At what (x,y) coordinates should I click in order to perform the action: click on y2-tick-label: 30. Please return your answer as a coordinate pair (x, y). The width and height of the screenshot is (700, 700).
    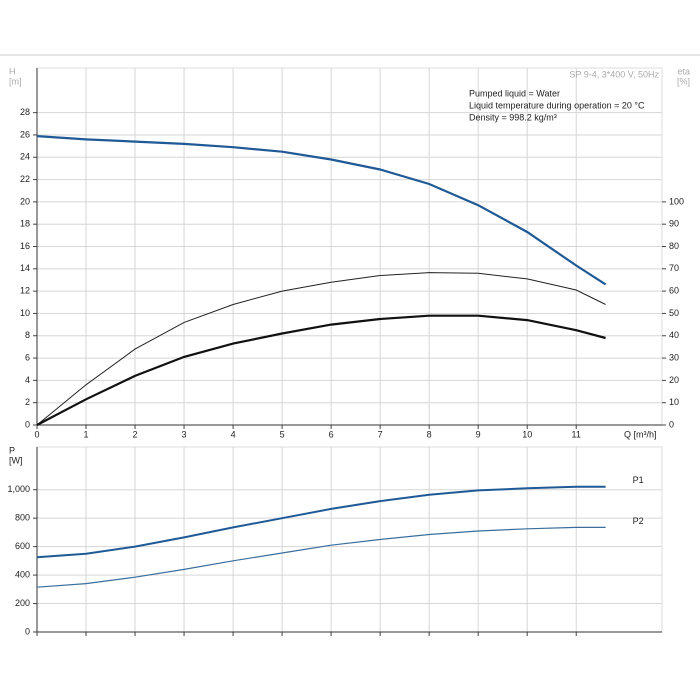
    Looking at the image, I should click on (674, 357).